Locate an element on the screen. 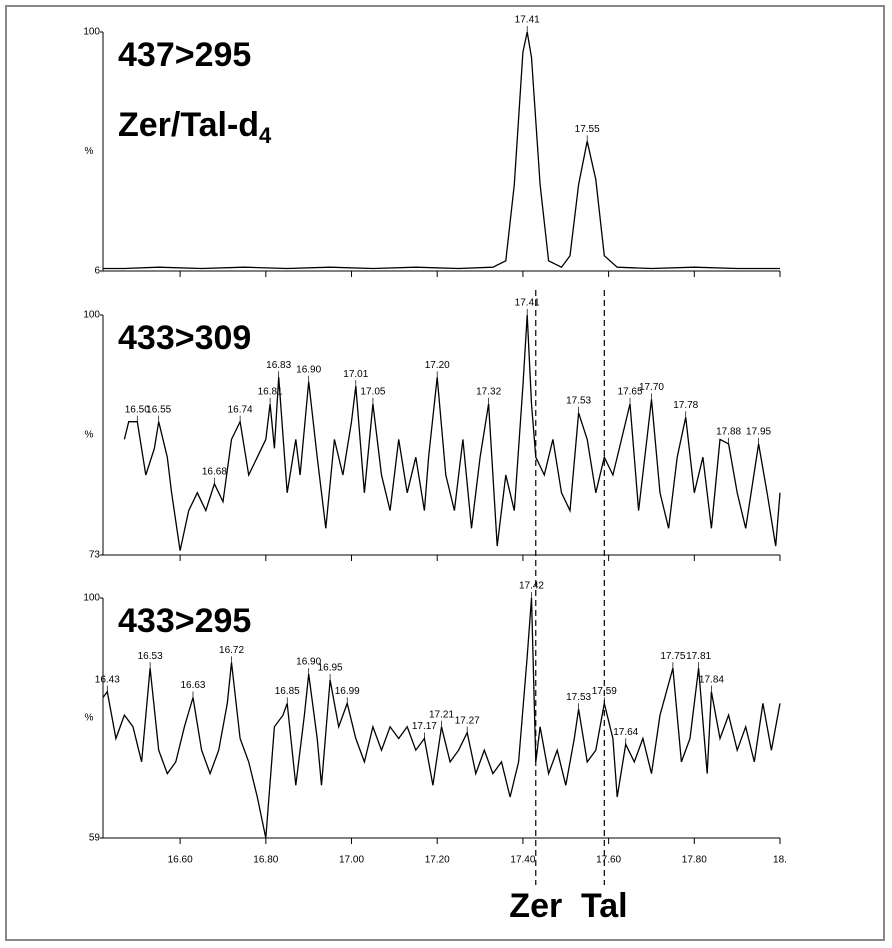 The image size is (892, 948). peak-label: 17.78 is located at coordinates (685, 405).